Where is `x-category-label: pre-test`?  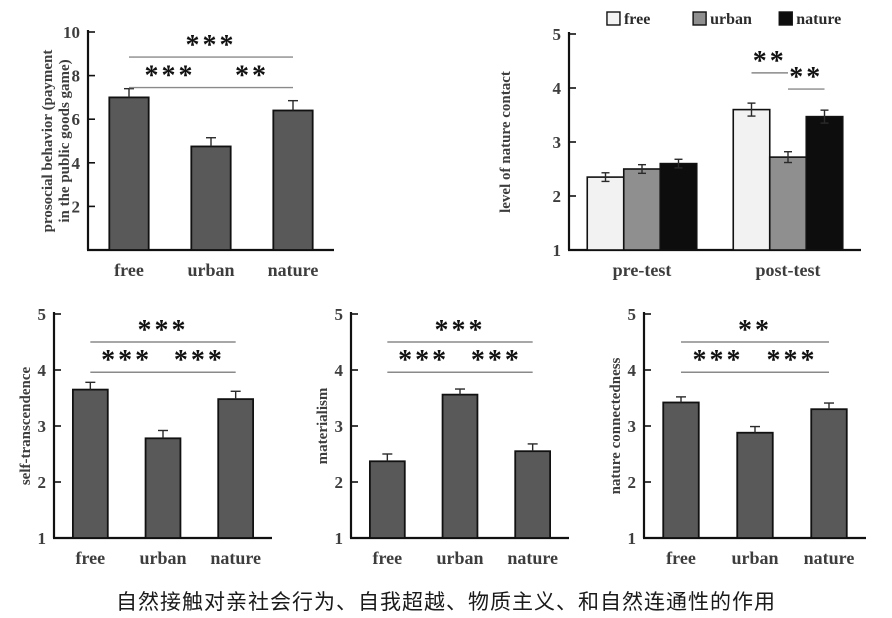 x-category-label: pre-test is located at coordinates (642, 270).